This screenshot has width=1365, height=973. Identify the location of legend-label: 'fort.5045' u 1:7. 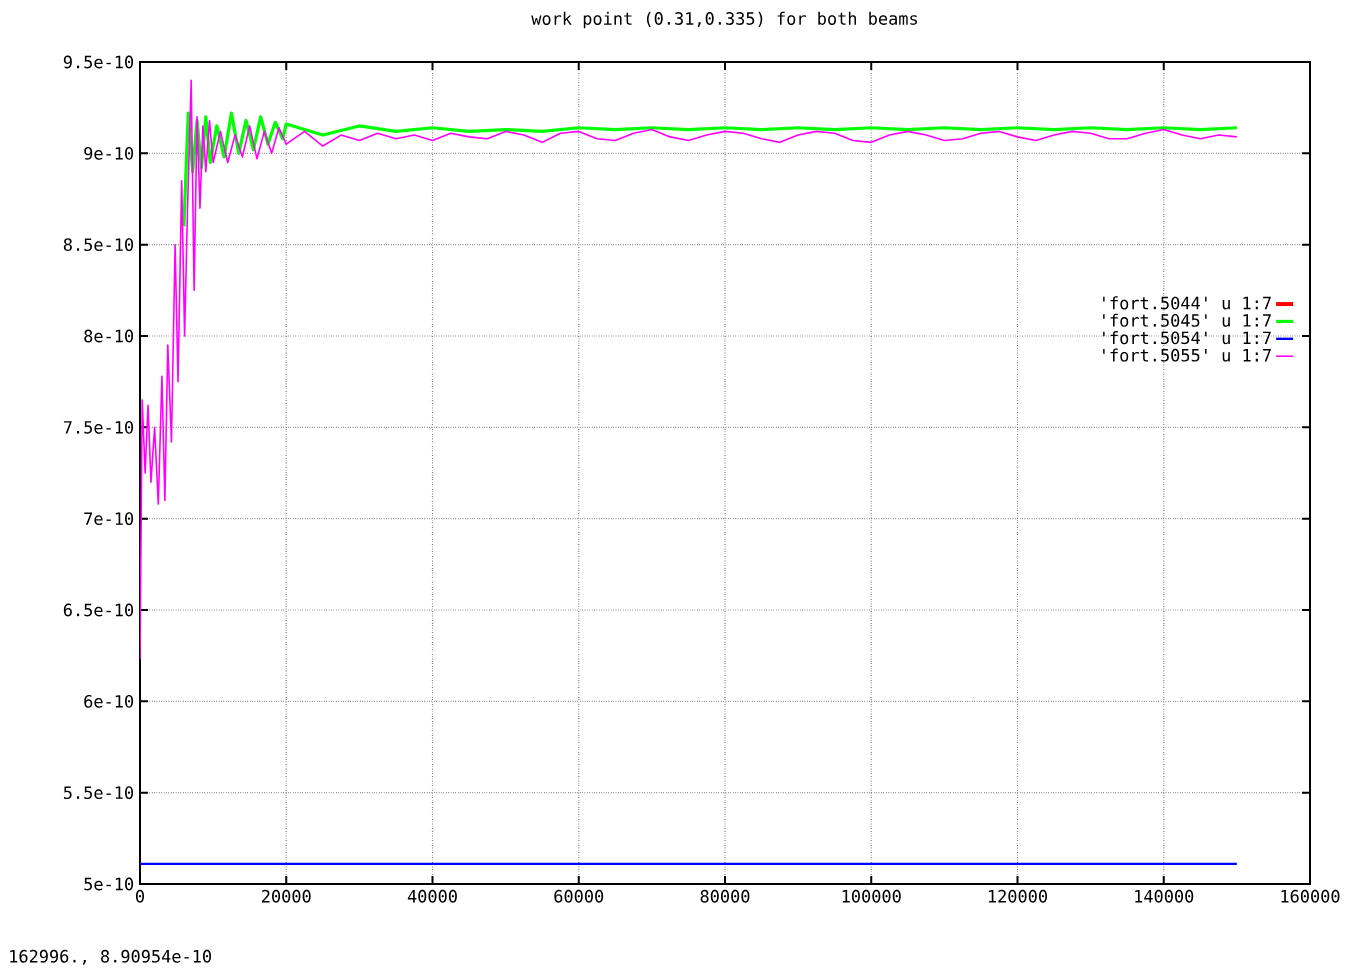
(1187, 320).